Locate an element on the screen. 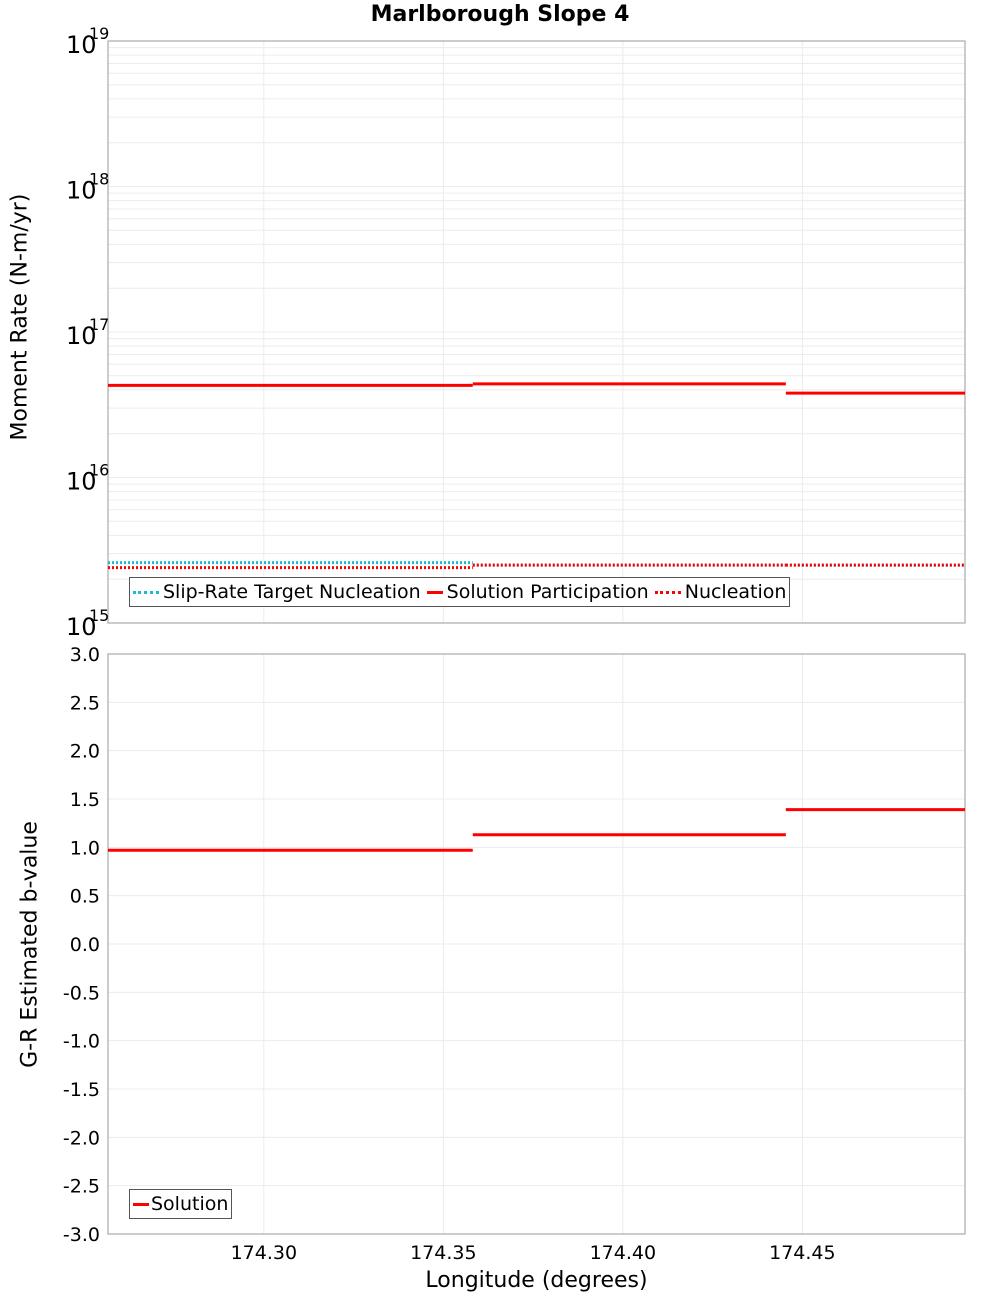 The image size is (1000, 1300). svg-text: 18 is located at coordinates (99, 179).